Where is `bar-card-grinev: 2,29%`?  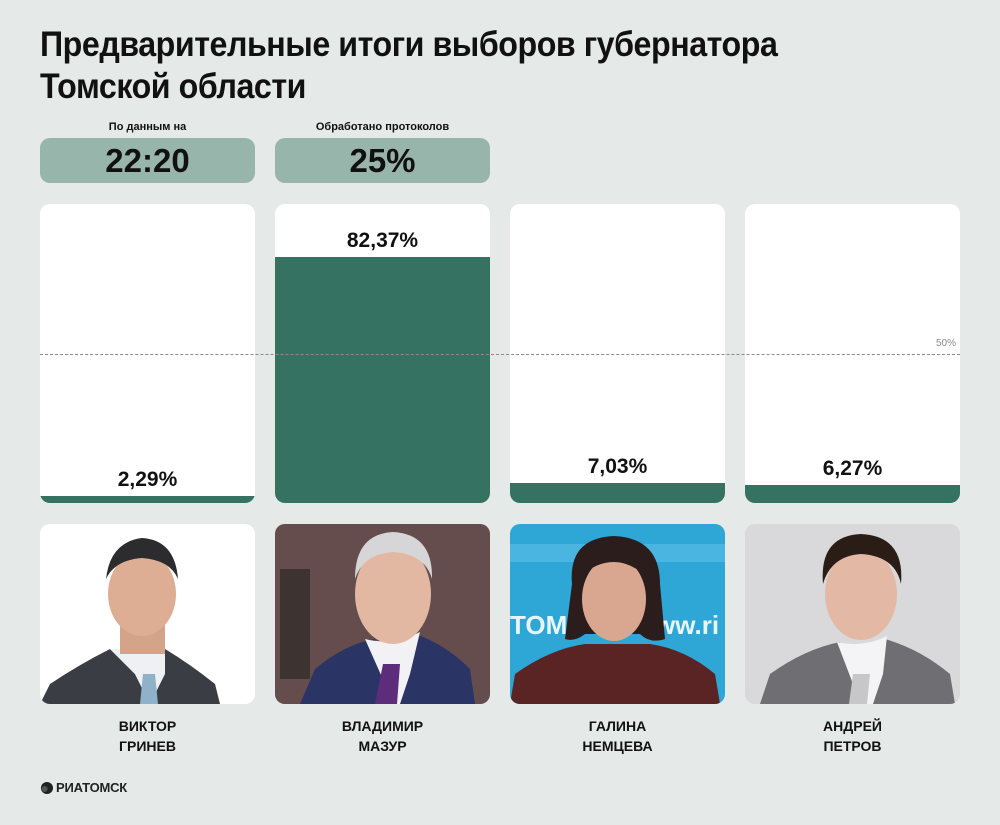
bar-card-grinev: 2,29% is located at coordinates (147, 353).